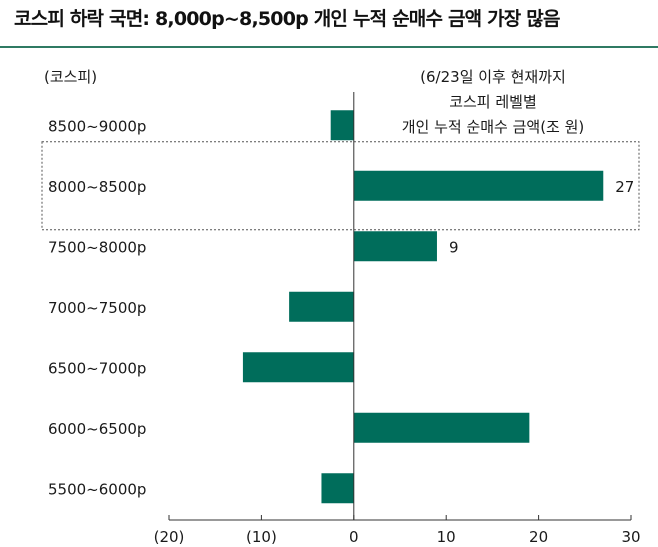 This screenshot has width=658, height=547. What do you see at coordinates (329, 47) in the screenshot?
I see `title-divider` at bounding box center [329, 47].